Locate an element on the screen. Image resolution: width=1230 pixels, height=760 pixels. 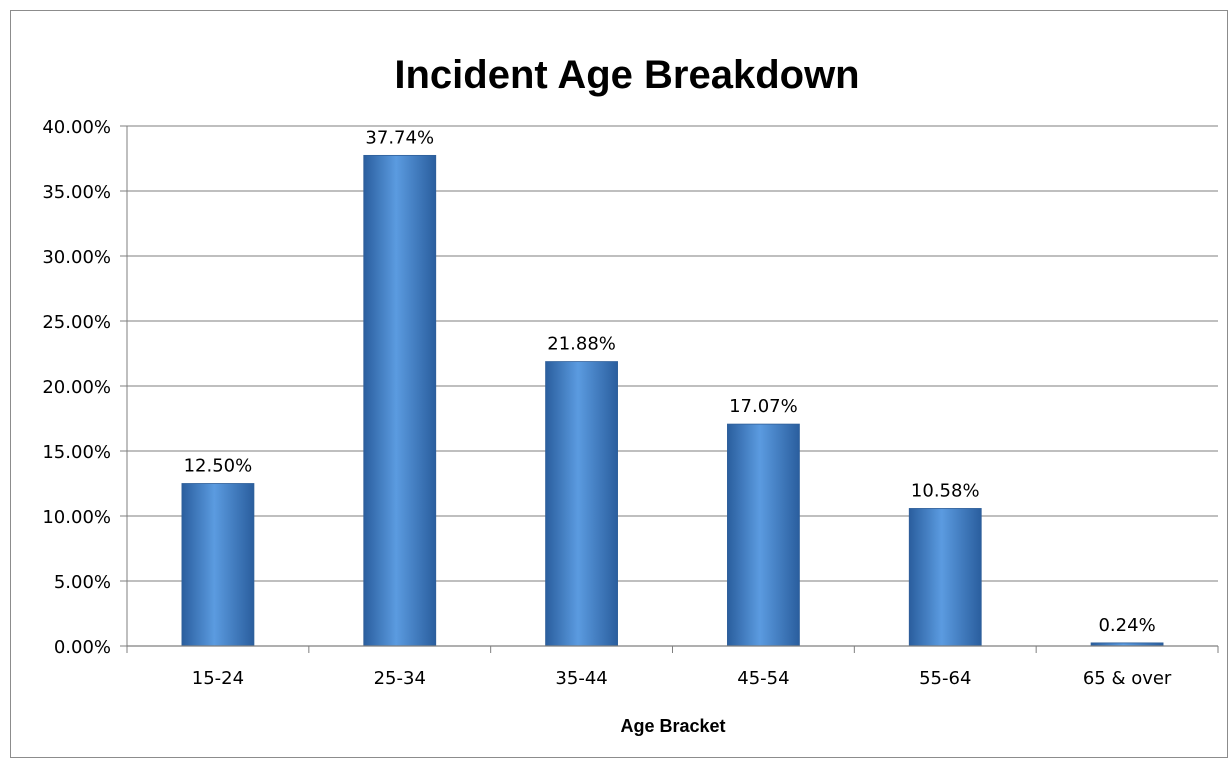
data-label: 37.74% is located at coordinates (399, 137).